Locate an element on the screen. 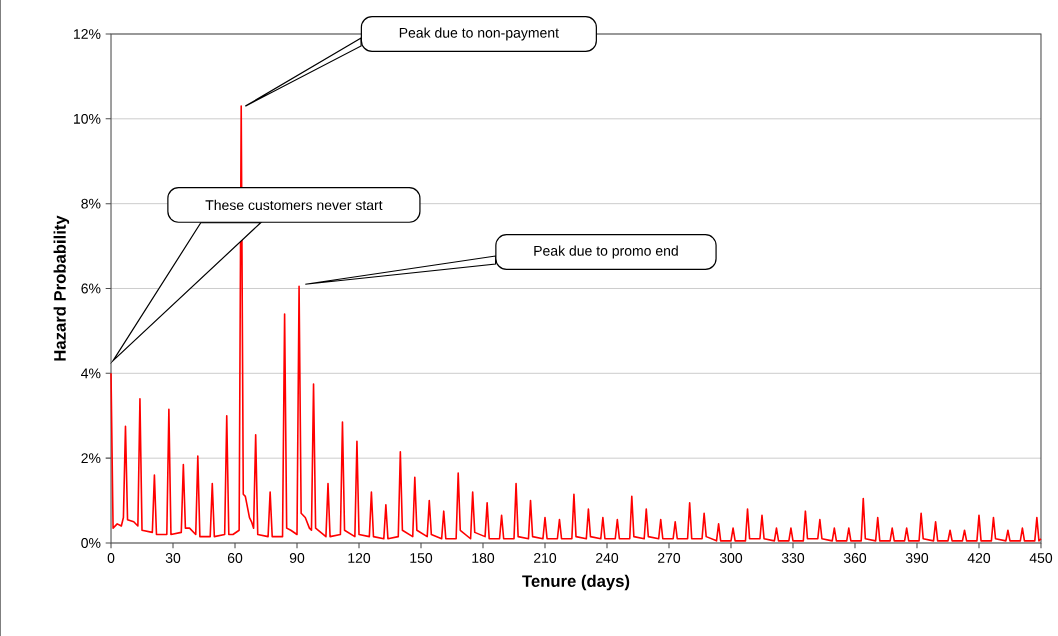  y-tick-label: 6% is located at coordinates (91, 288).